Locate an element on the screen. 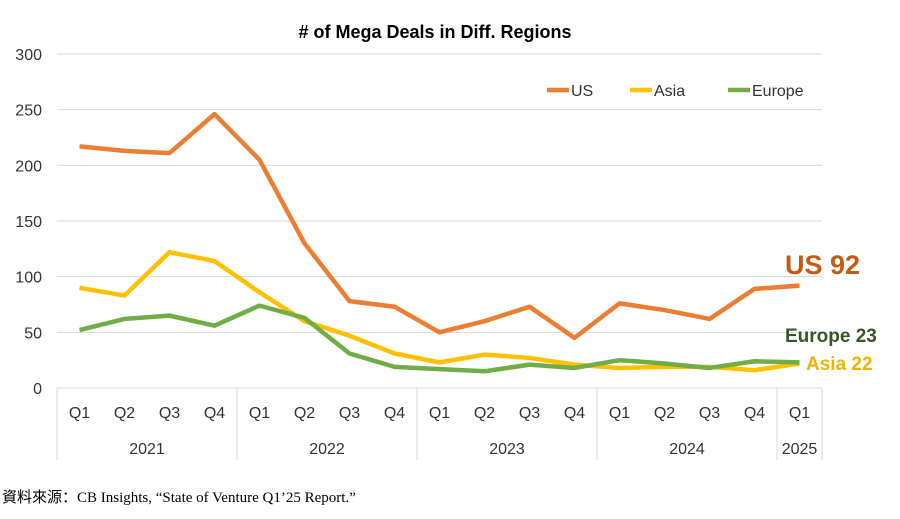 The height and width of the screenshot is (519, 900). year-label: 2022 is located at coordinates (327, 449).